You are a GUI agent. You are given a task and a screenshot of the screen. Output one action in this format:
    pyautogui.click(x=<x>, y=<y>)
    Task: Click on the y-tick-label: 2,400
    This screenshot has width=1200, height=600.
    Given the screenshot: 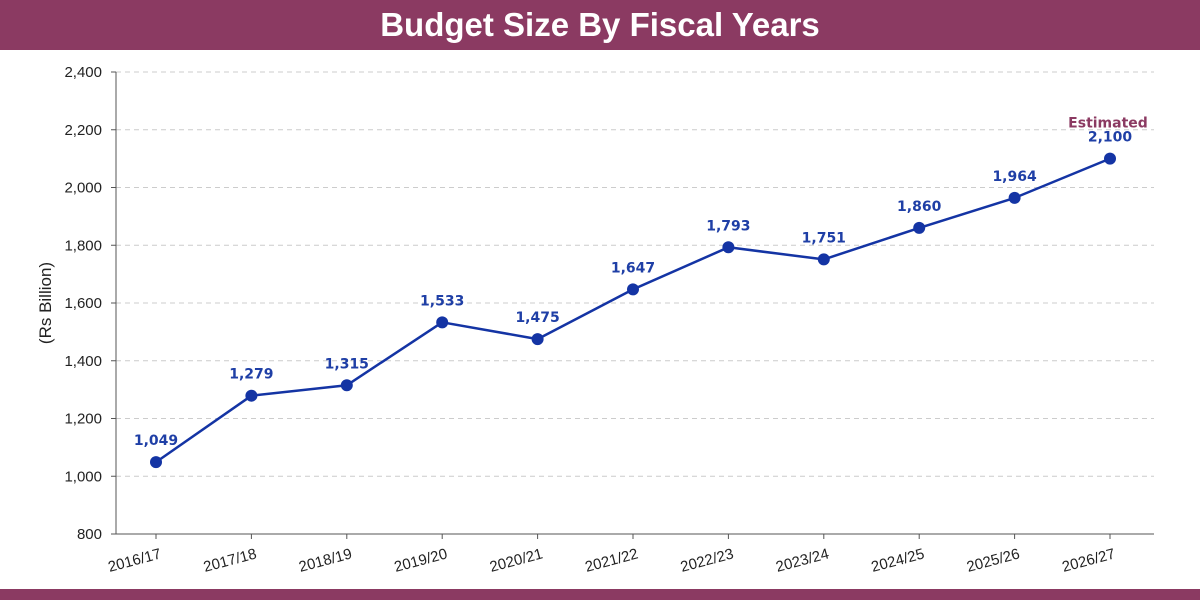 What is the action you would take?
    pyautogui.click(x=83, y=72)
    